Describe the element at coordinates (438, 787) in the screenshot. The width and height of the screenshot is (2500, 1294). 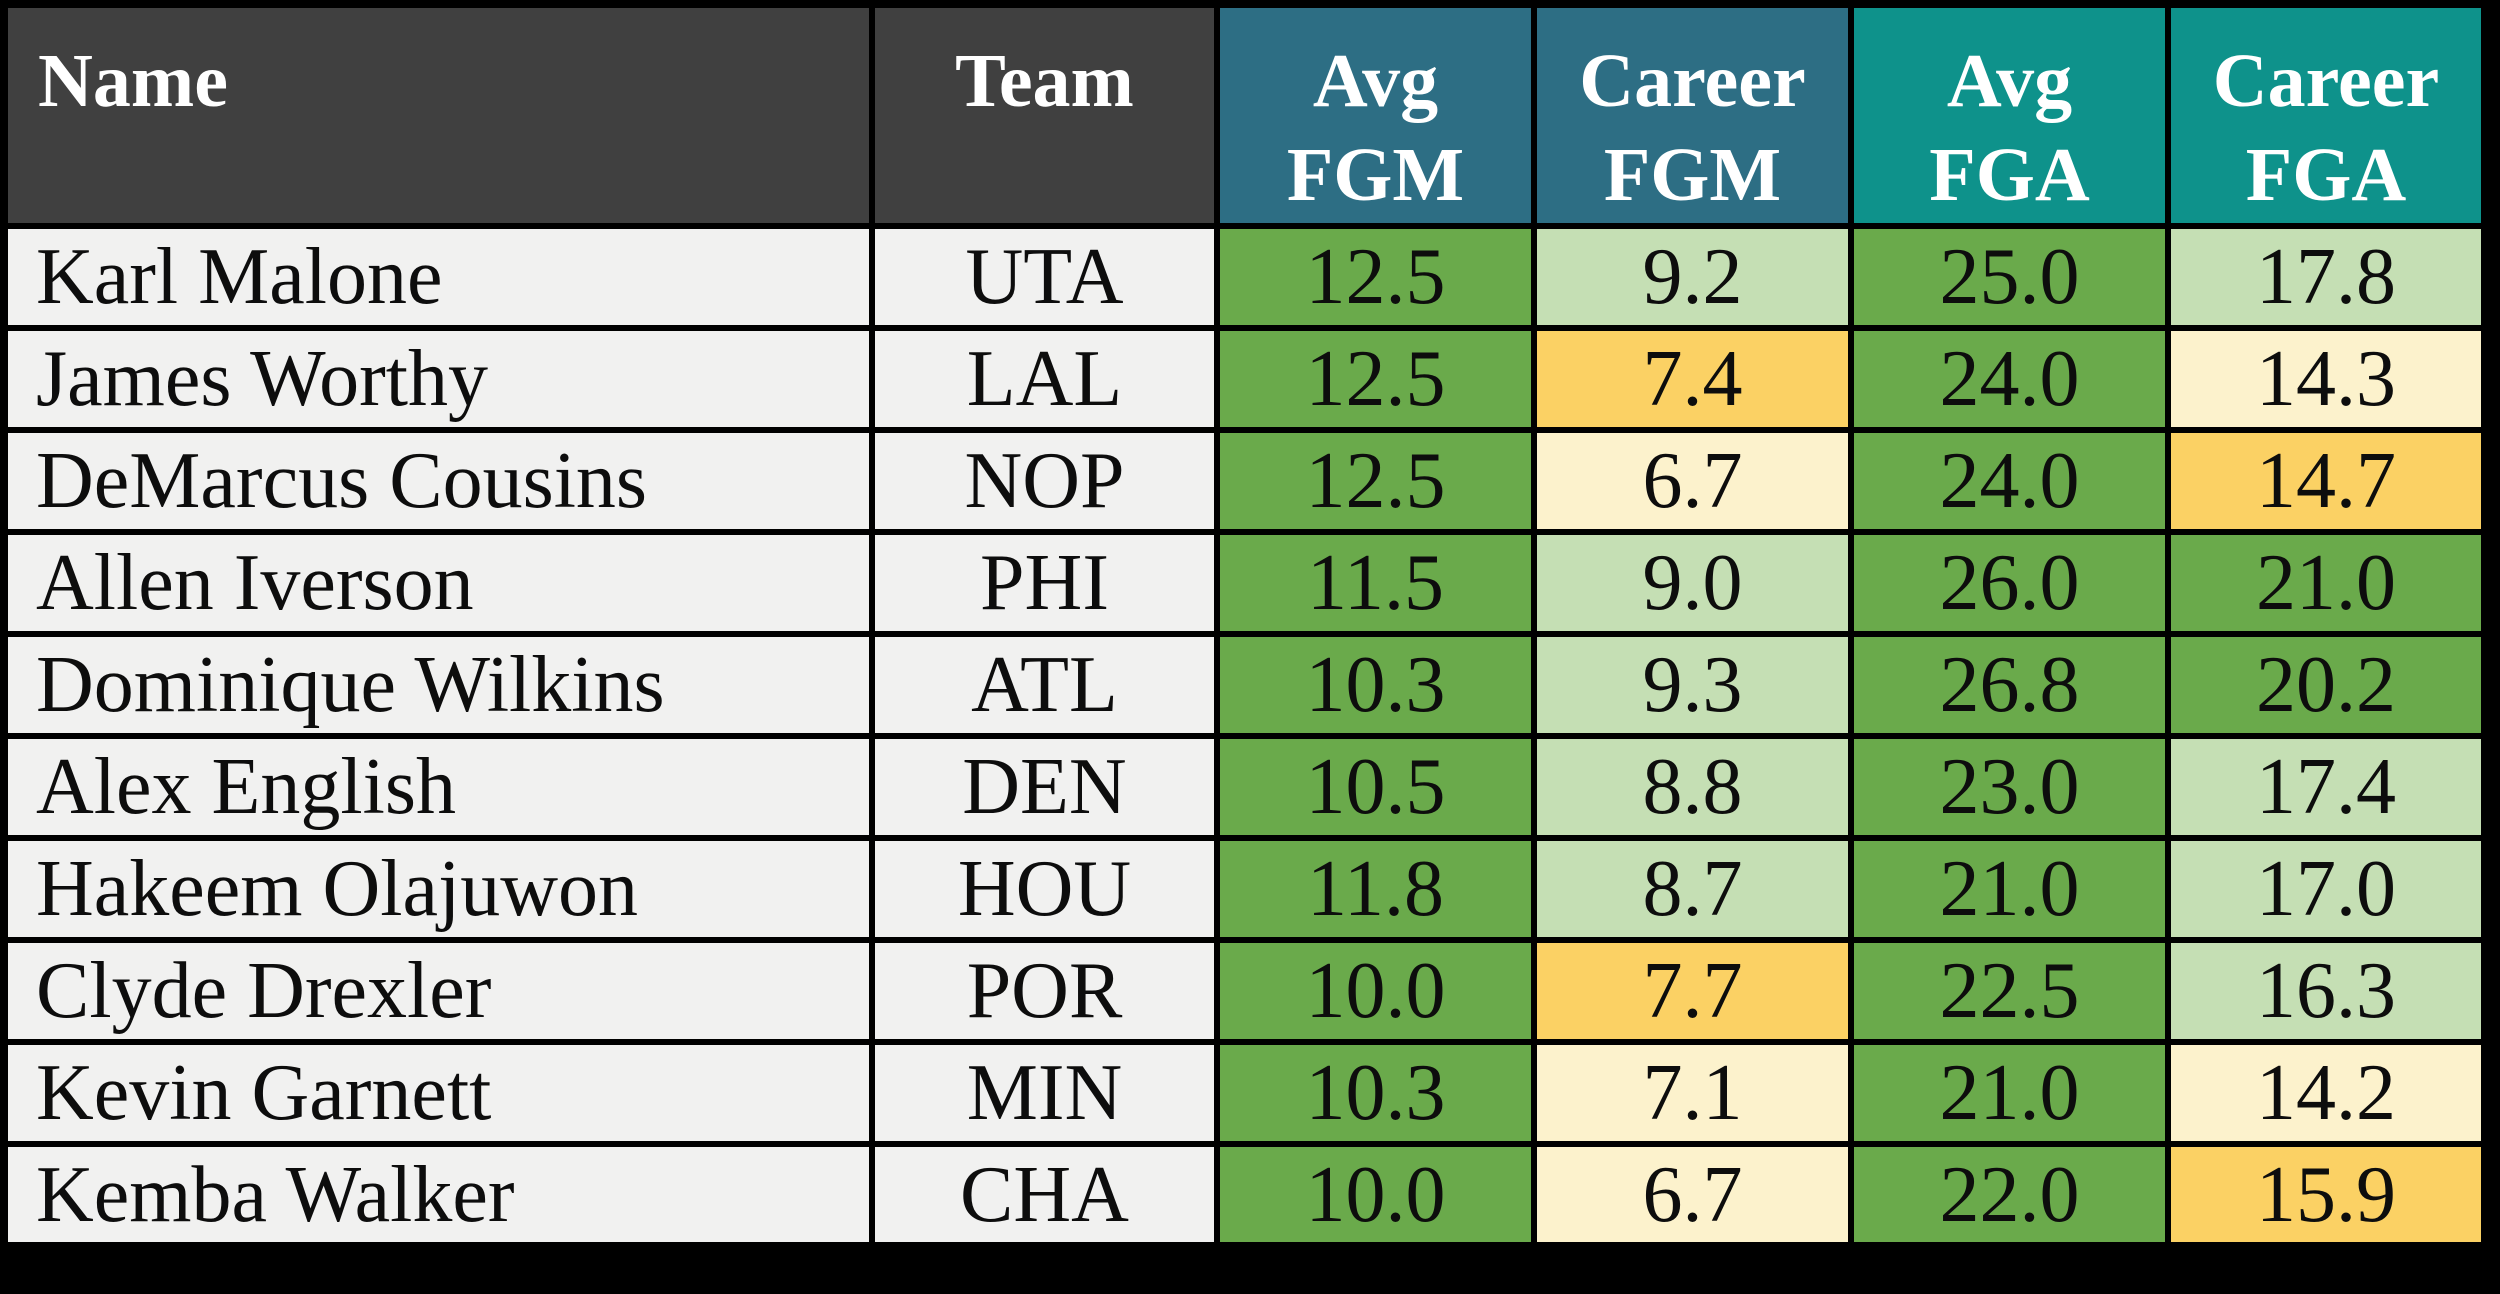
I see `cell-player-name: Alex English` at that location.